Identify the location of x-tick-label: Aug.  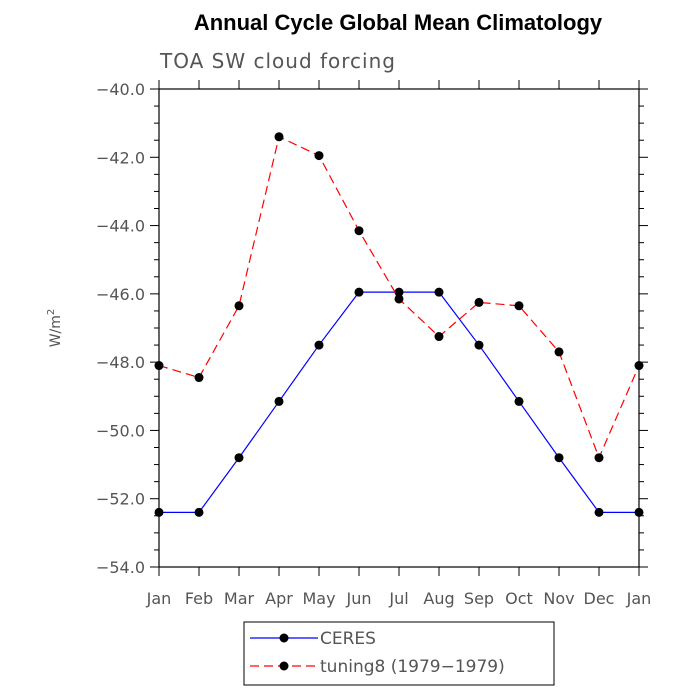
(438, 598).